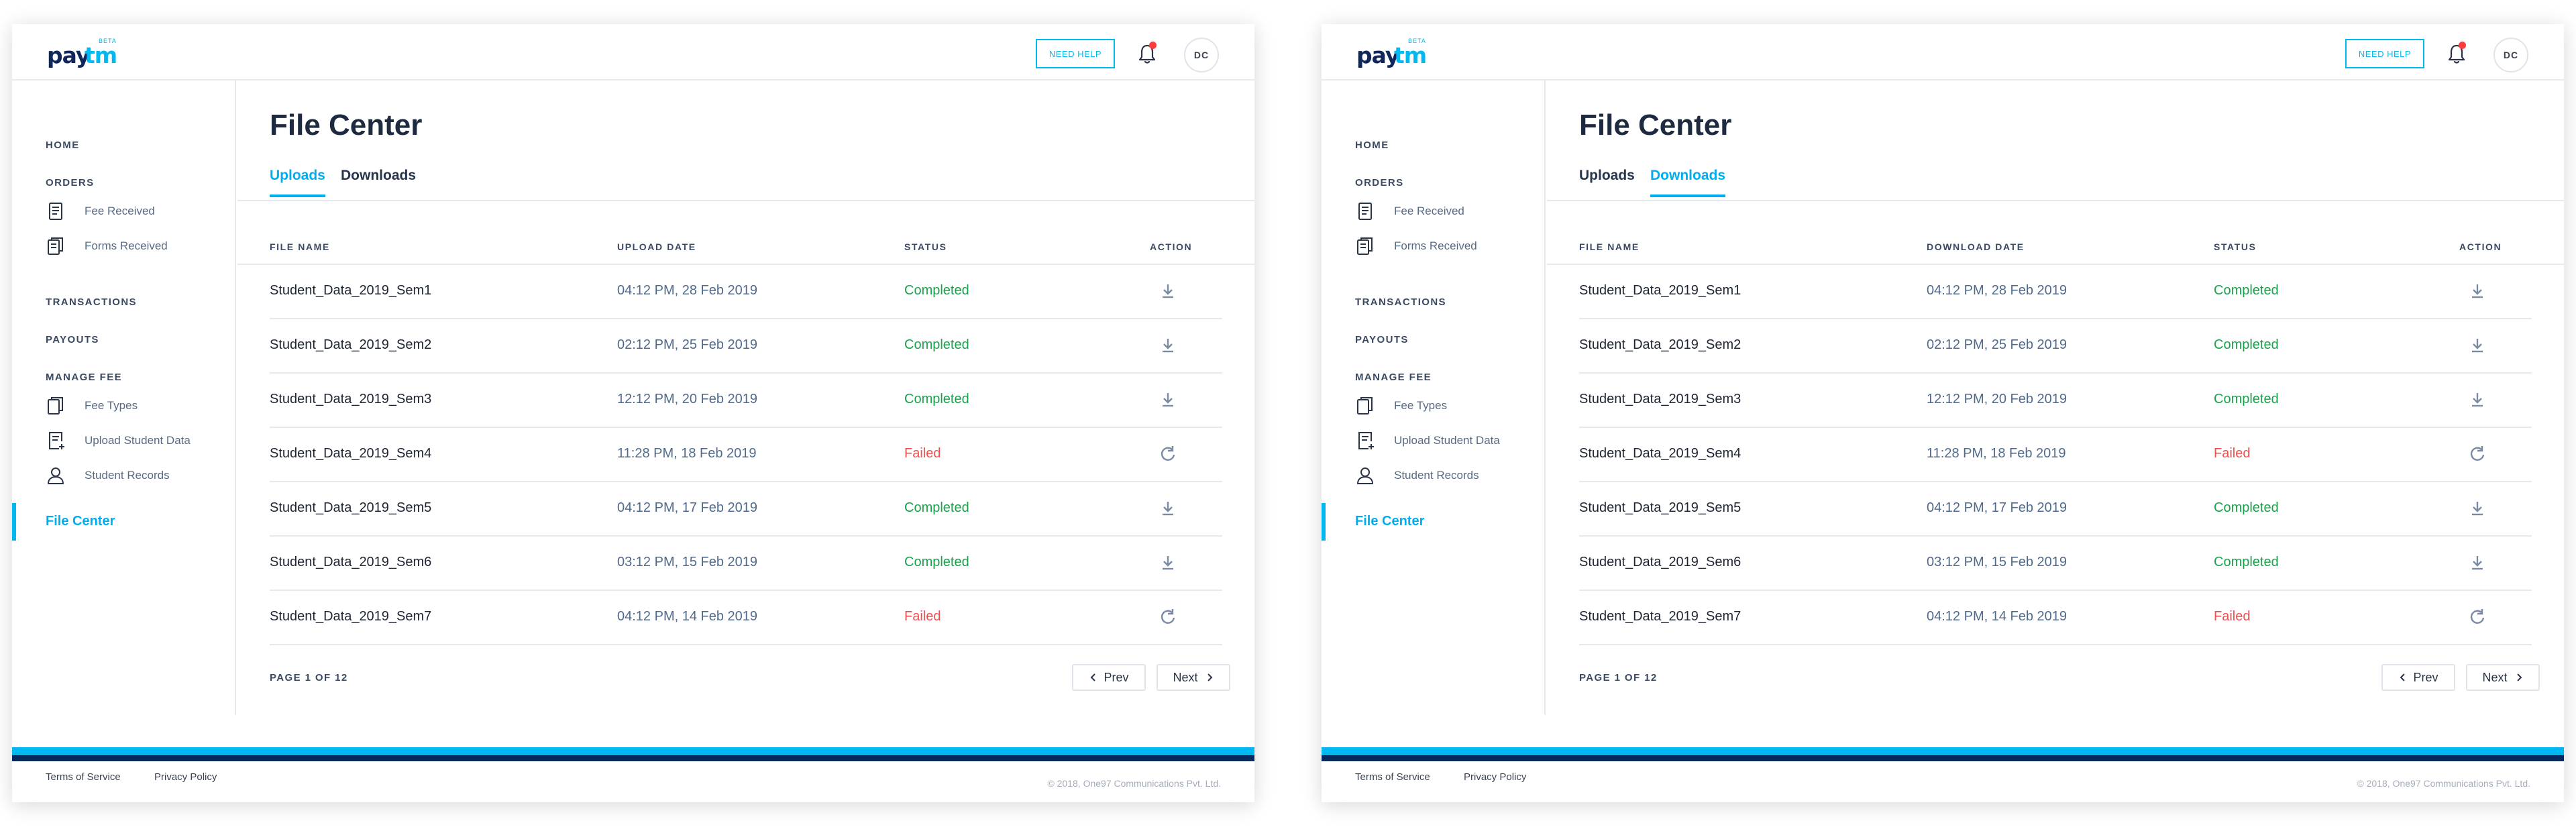  I want to click on date-cell: 02:12 PM, 25 Feb 2019, so click(1997, 345).